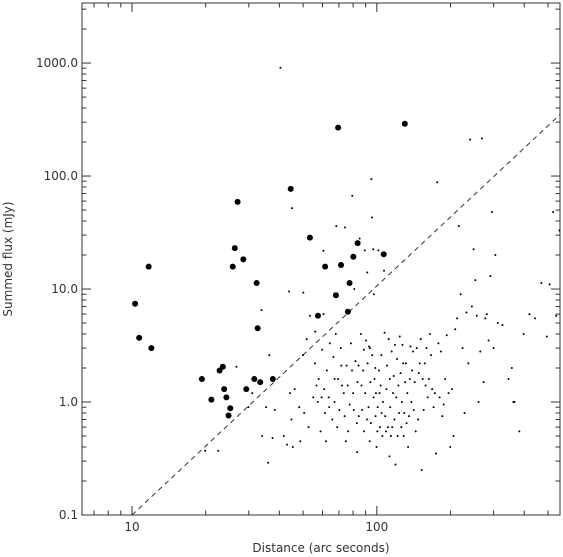 This screenshot has width=563, height=557. I want to click on x-tick-label: 100, so click(376, 527).